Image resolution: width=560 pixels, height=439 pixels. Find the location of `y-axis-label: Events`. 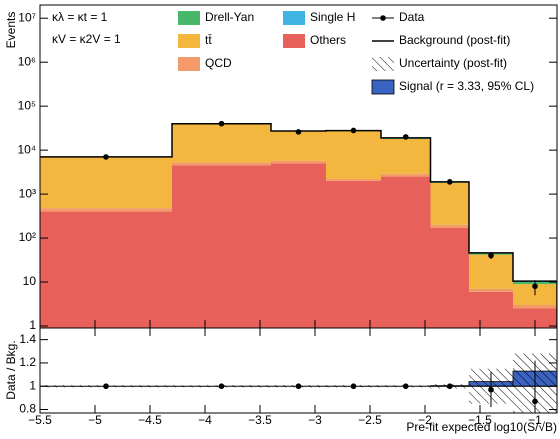

y-axis-label: Events is located at coordinates (11, 30).